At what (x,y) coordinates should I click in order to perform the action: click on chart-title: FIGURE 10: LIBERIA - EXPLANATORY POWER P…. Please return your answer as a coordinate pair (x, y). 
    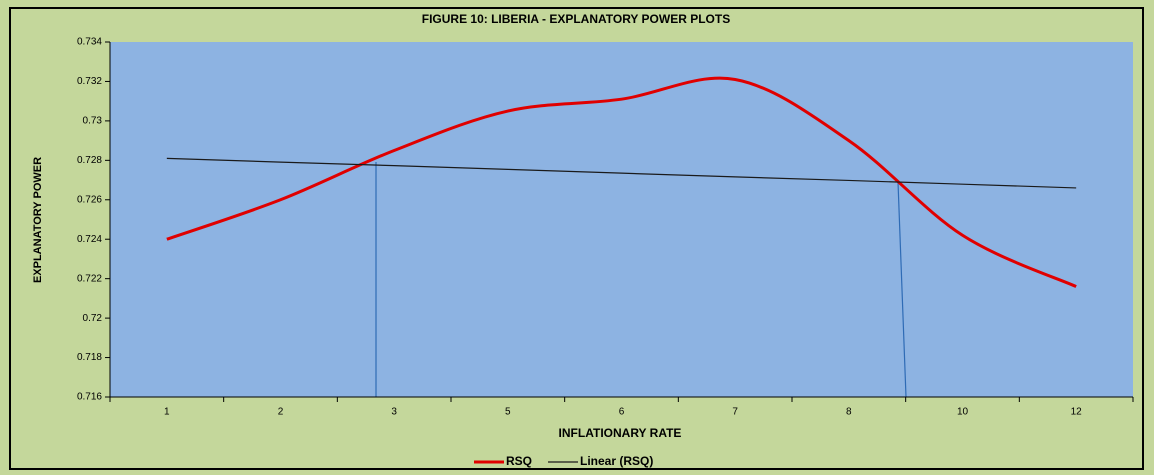
    Looking at the image, I should click on (576, 19).